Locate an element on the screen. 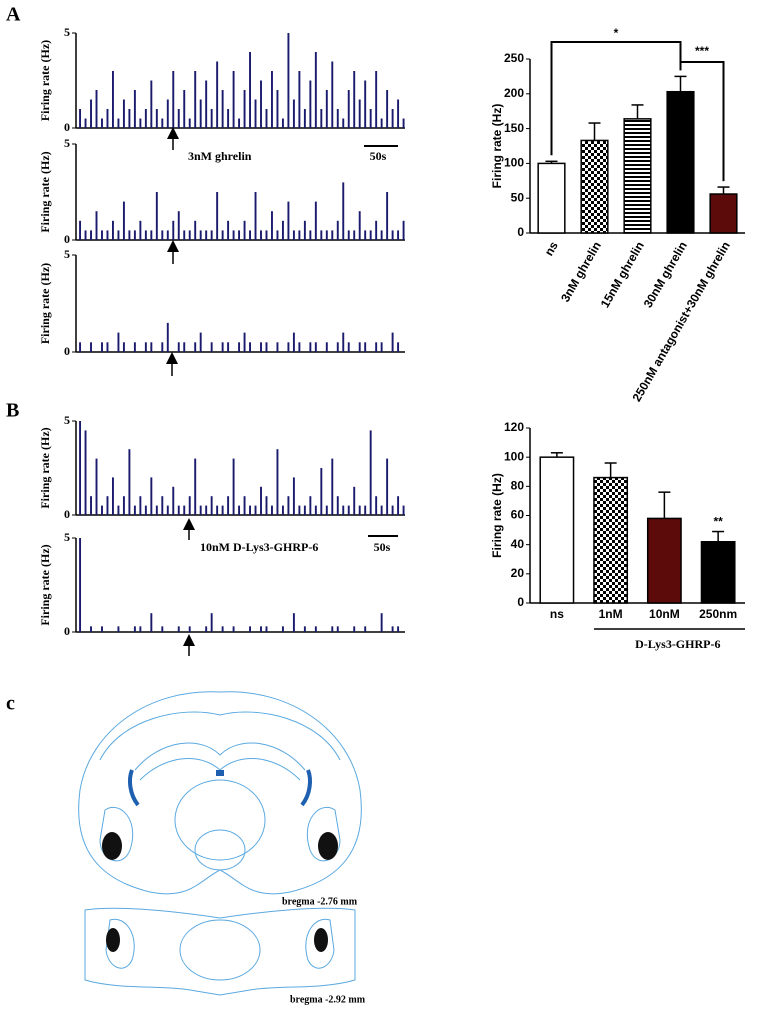 This screenshot has width=757, height=1010. significance: *** is located at coordinates (702, 51).